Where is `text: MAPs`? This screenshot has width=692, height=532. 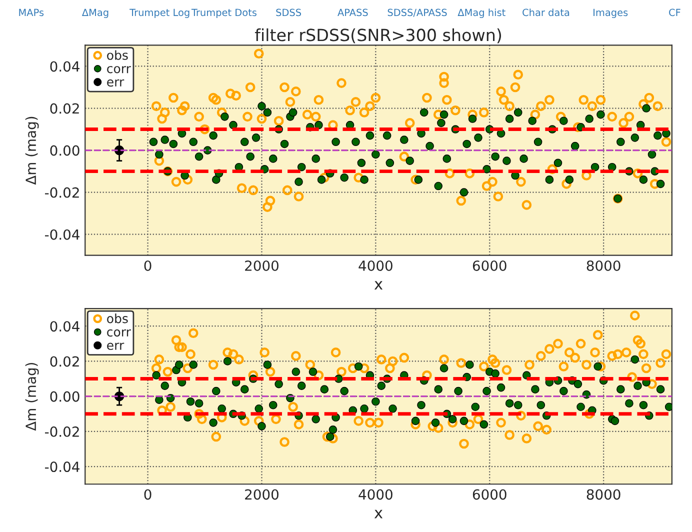 text: MAPs is located at coordinates (31, 12).